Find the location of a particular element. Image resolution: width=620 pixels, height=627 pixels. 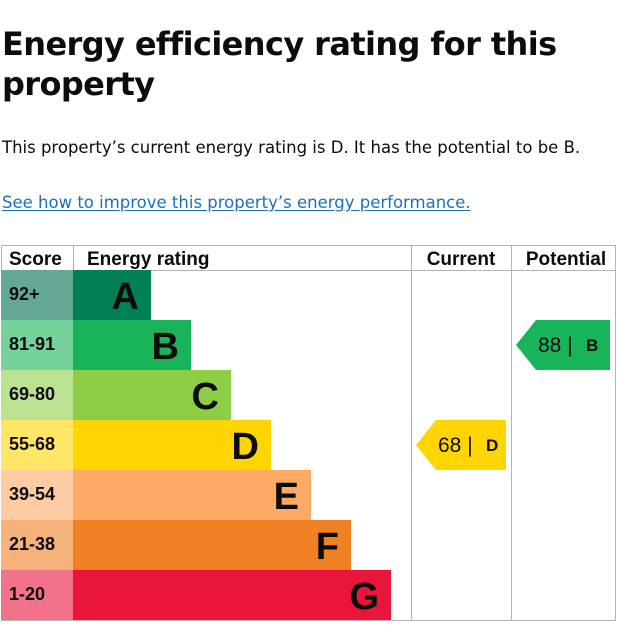

current-rating-band: D is located at coordinates (492, 445).